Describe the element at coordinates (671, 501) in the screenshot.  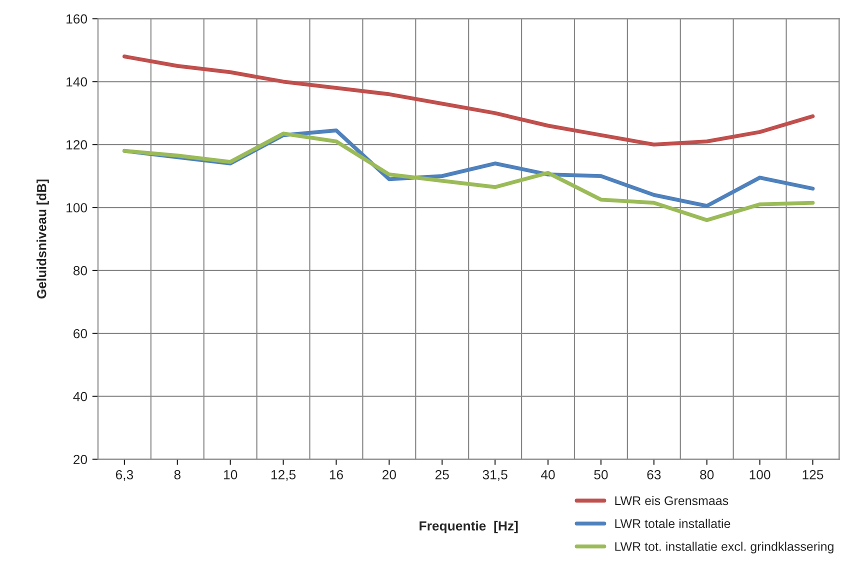
I see `legend-label: LWR eis Grensmaas` at that location.